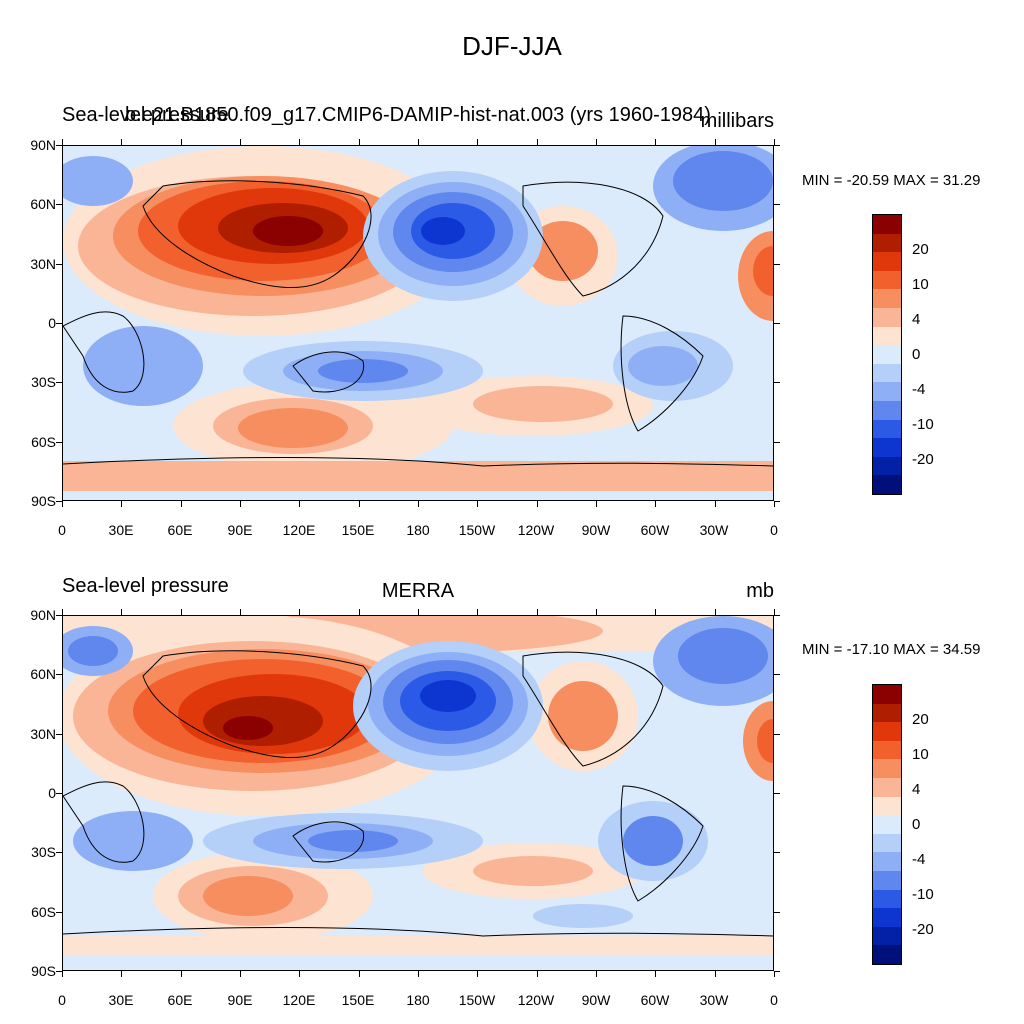 This screenshot has width=1024, height=1024. Describe the element at coordinates (43, 382) in the screenshot. I see `panel1-lat-label: 30S` at that location.